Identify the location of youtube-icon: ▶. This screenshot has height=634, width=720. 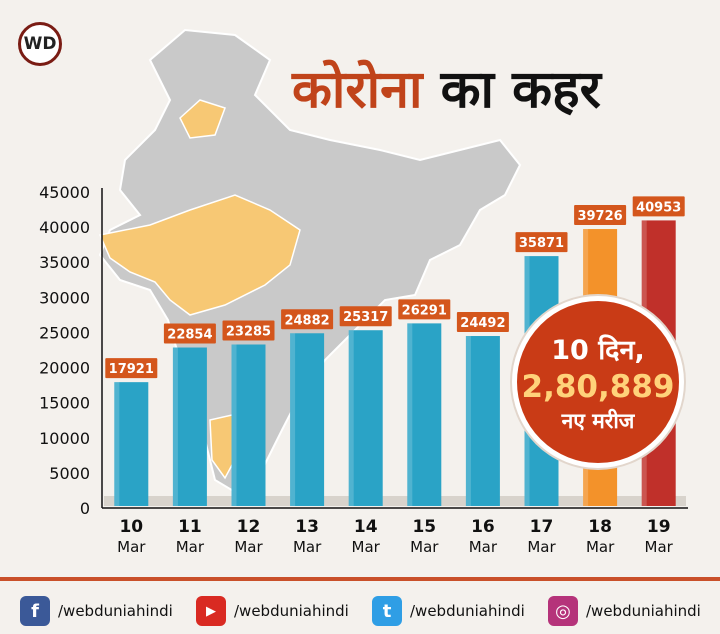
(211, 611).